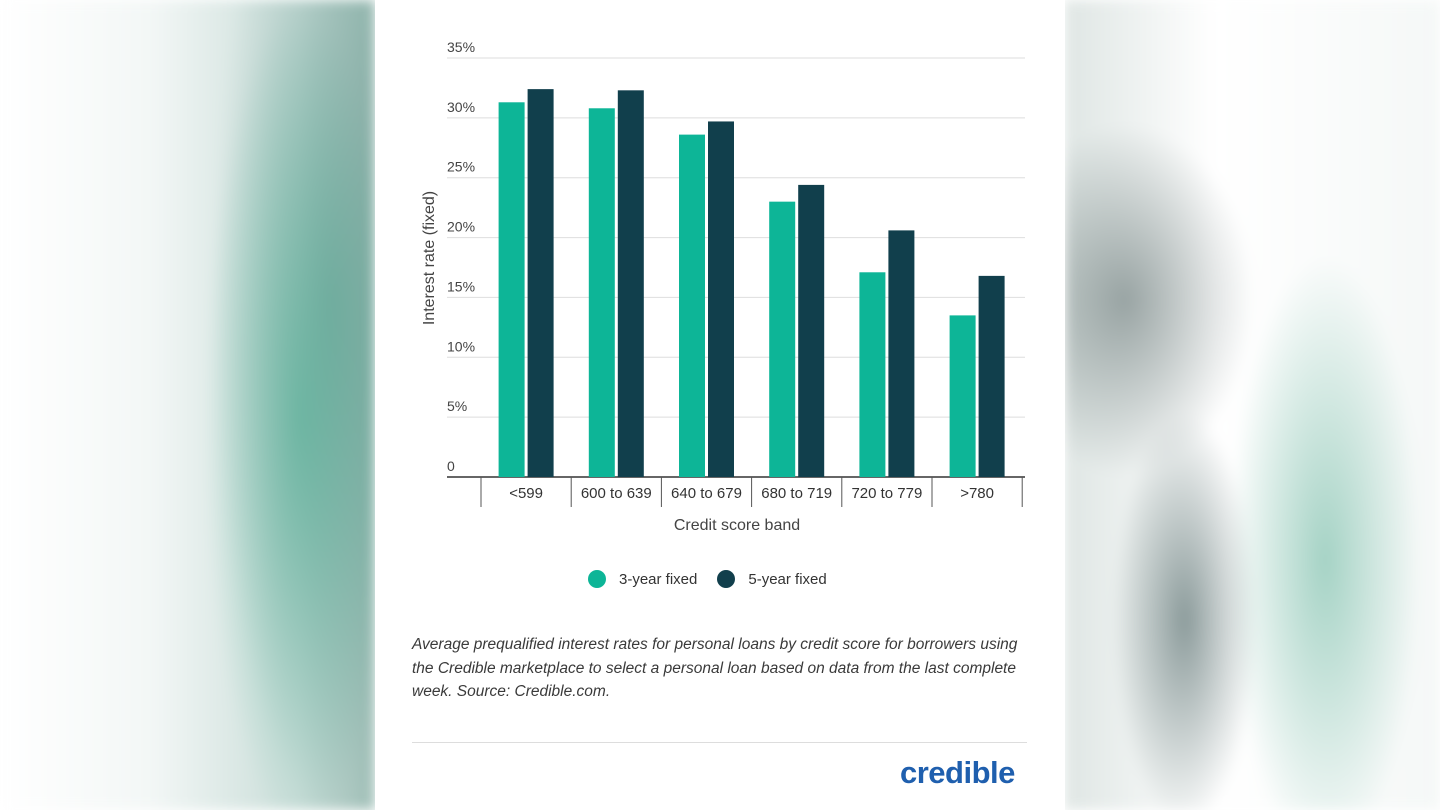 The image size is (1440, 810). What do you see at coordinates (796, 493) in the screenshot?
I see `x-tick-label: 680 to 719` at bounding box center [796, 493].